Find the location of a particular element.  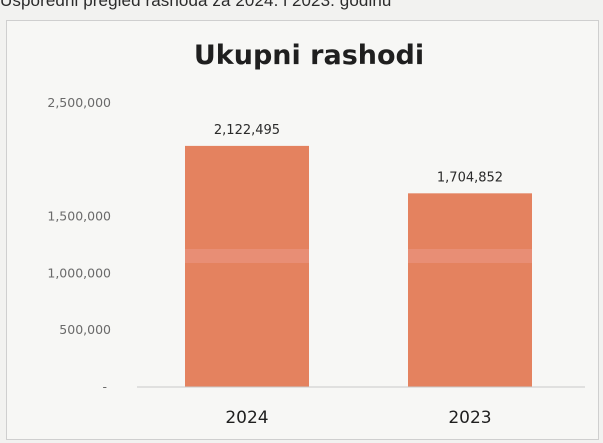

data-label: 2,122,495 is located at coordinates (247, 130).